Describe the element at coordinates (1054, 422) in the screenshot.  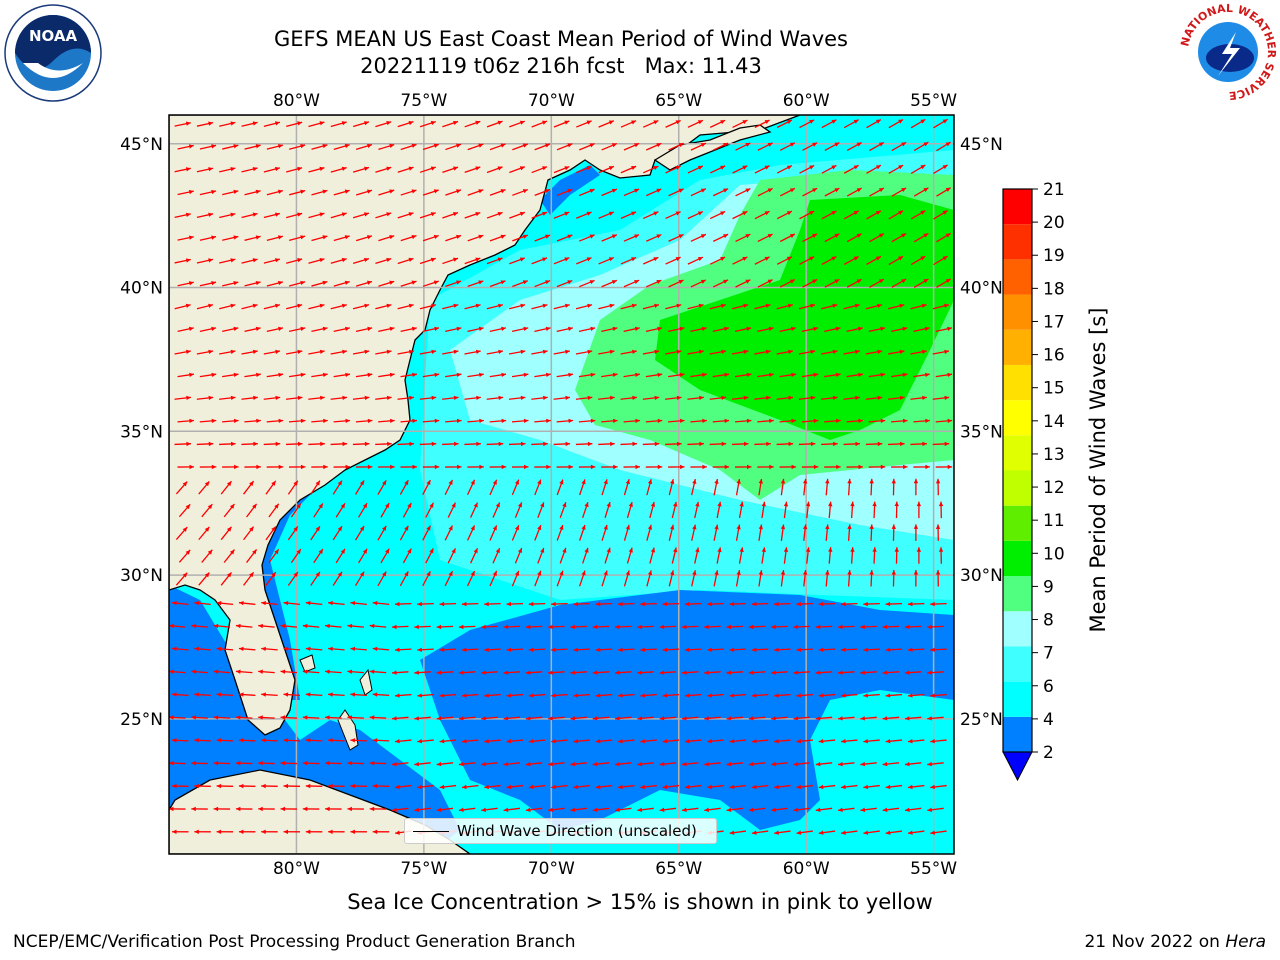
I see `colorbar-tick-10: 14` at that location.